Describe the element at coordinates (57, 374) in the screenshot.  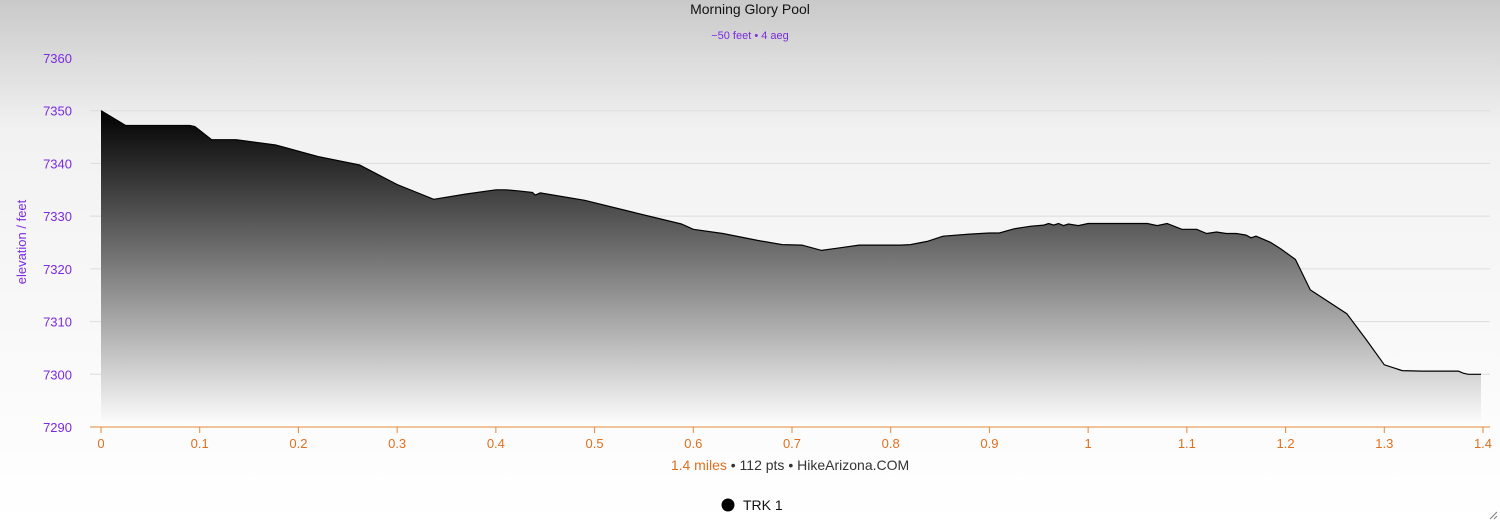
I see `y-tick-label: 7300` at that location.